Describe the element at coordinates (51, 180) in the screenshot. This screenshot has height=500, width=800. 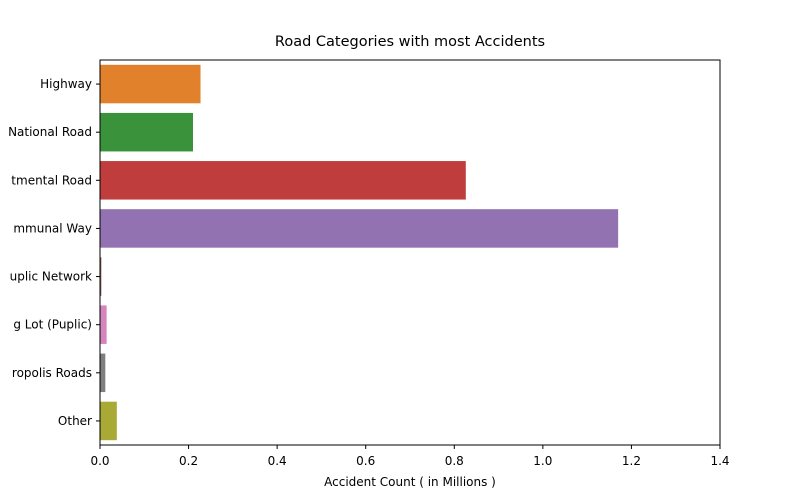
I see `y-tick-label: tmental Road` at that location.